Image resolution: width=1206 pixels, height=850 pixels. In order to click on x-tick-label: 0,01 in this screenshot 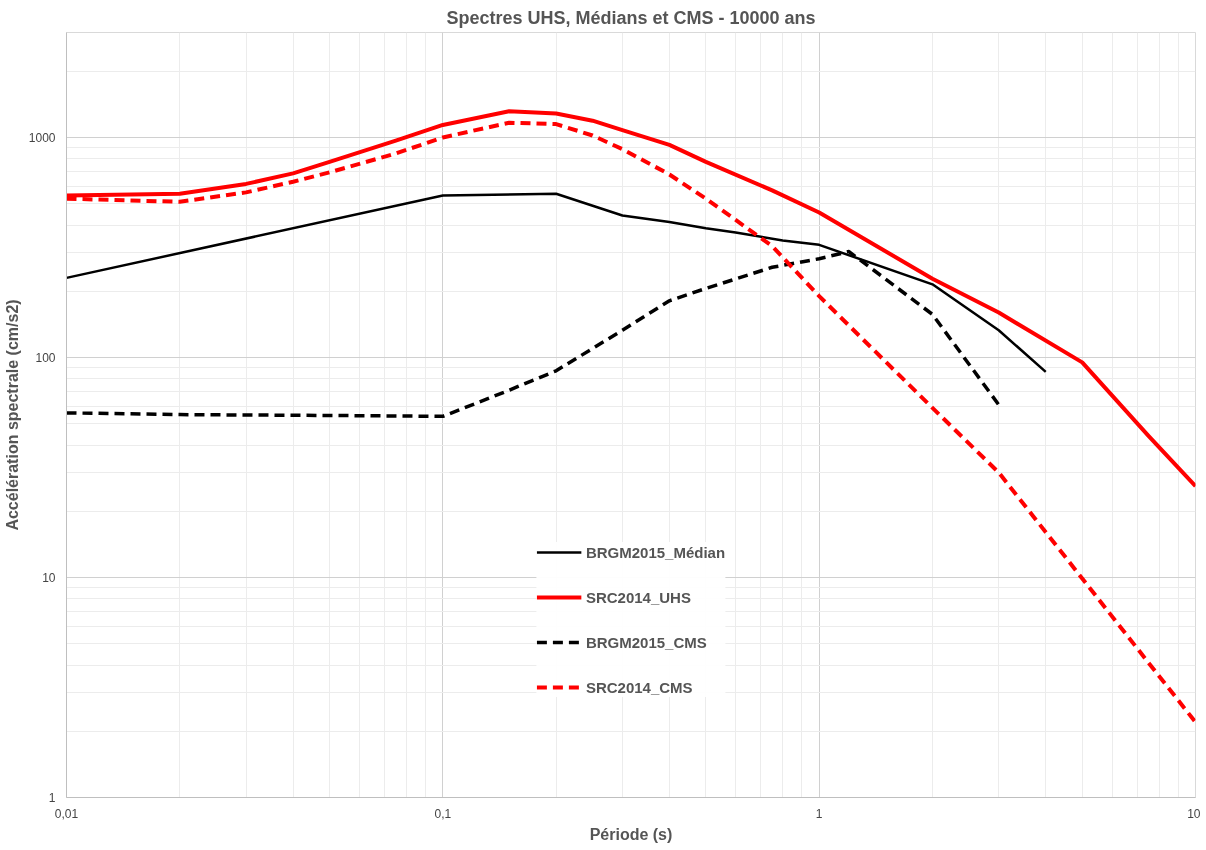, I will do `click(66, 813)`.